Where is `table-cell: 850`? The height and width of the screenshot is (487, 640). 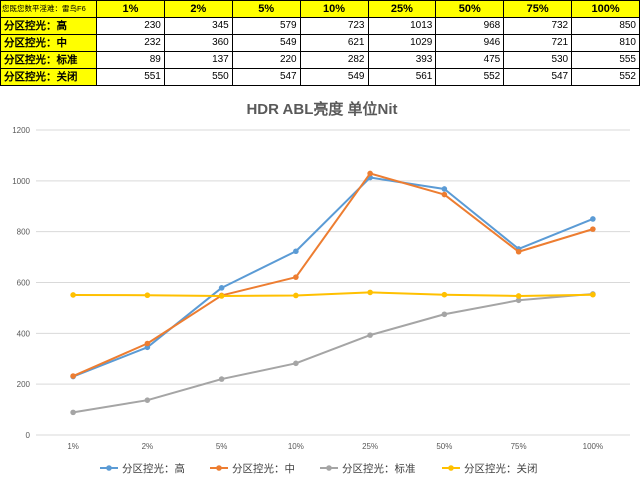
table-cell: 850 is located at coordinates (605, 26).